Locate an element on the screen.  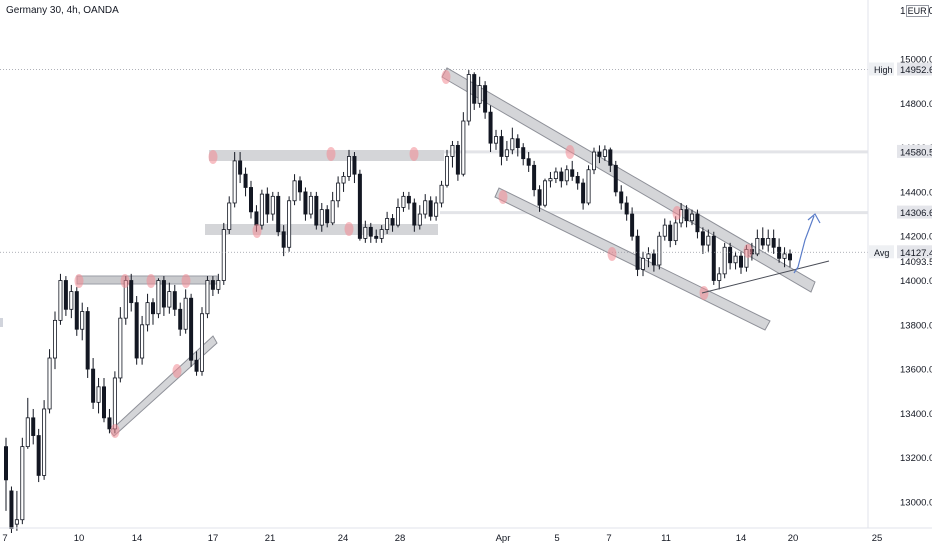
price-axis-tick-label: 13000.0 is located at coordinates (916, 503).